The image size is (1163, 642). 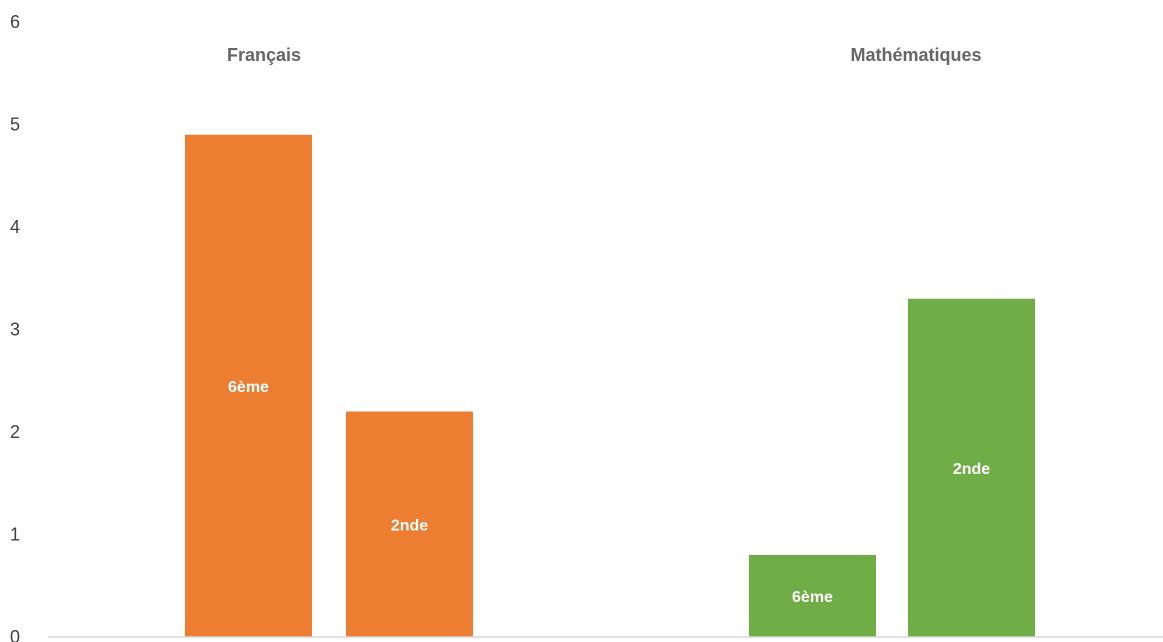 I want to click on category-label: Mathématiques, so click(x=915, y=55).